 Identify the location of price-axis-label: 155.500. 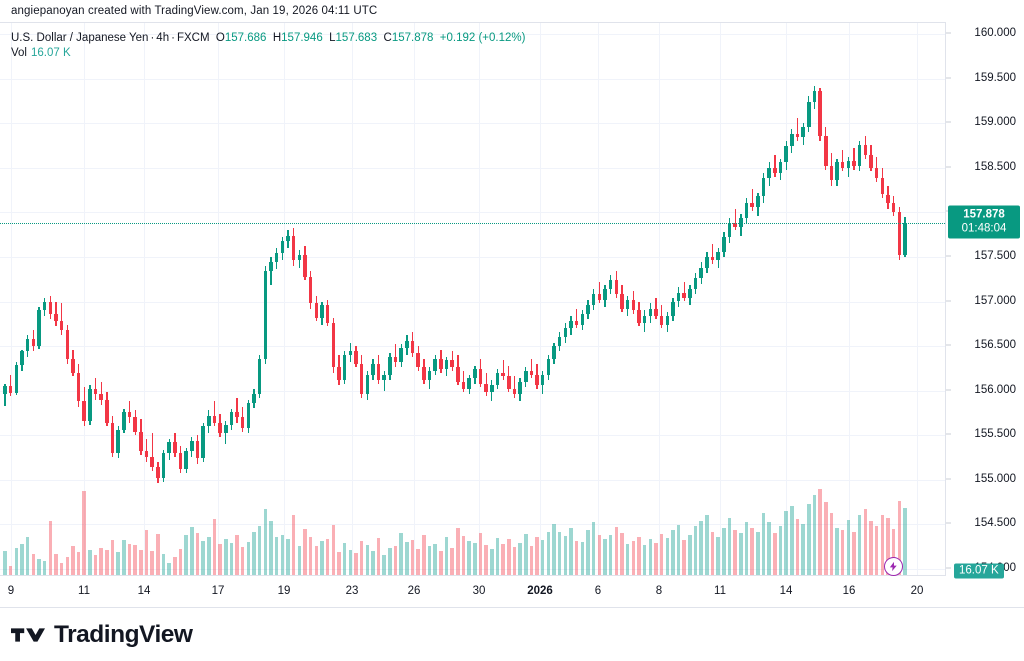
(995, 434).